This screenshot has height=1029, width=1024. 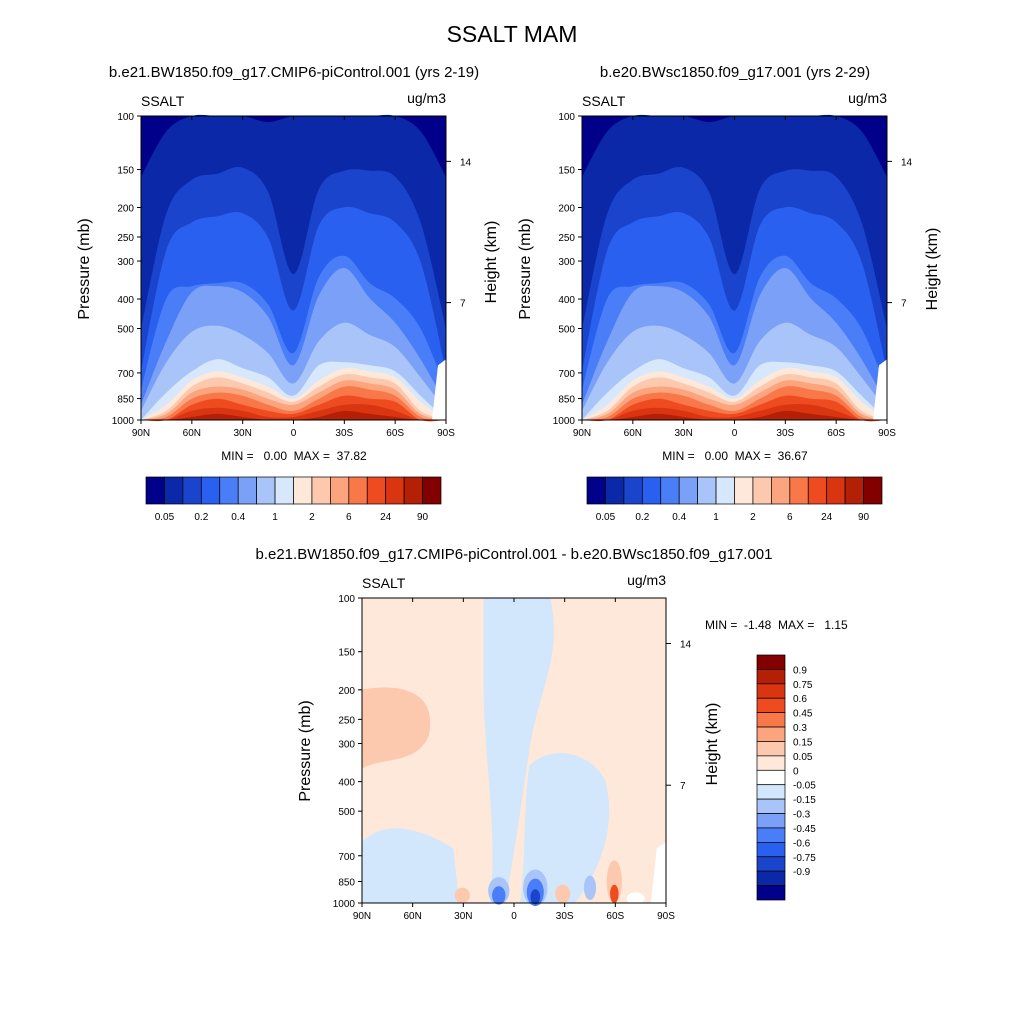 What do you see at coordinates (735, 269) in the screenshot?
I see `panel-2-plot-area` at bounding box center [735, 269].